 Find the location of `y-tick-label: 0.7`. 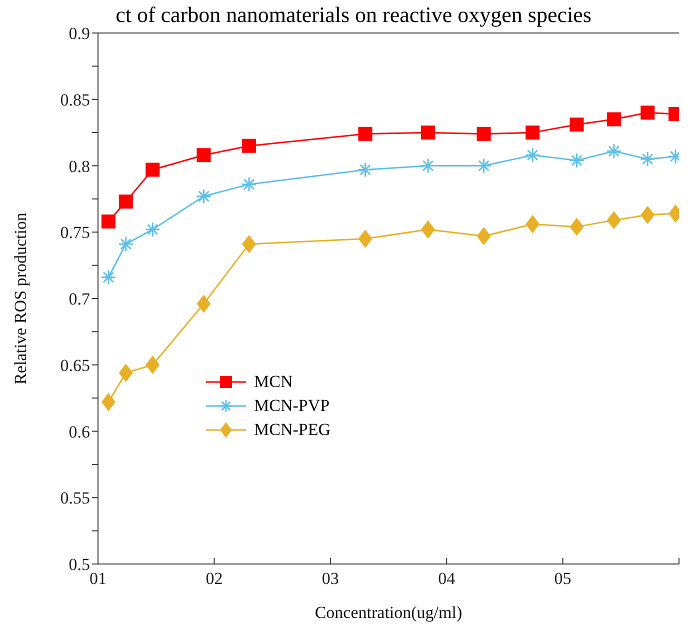

y-tick-label: 0.7 is located at coordinates (79, 299).